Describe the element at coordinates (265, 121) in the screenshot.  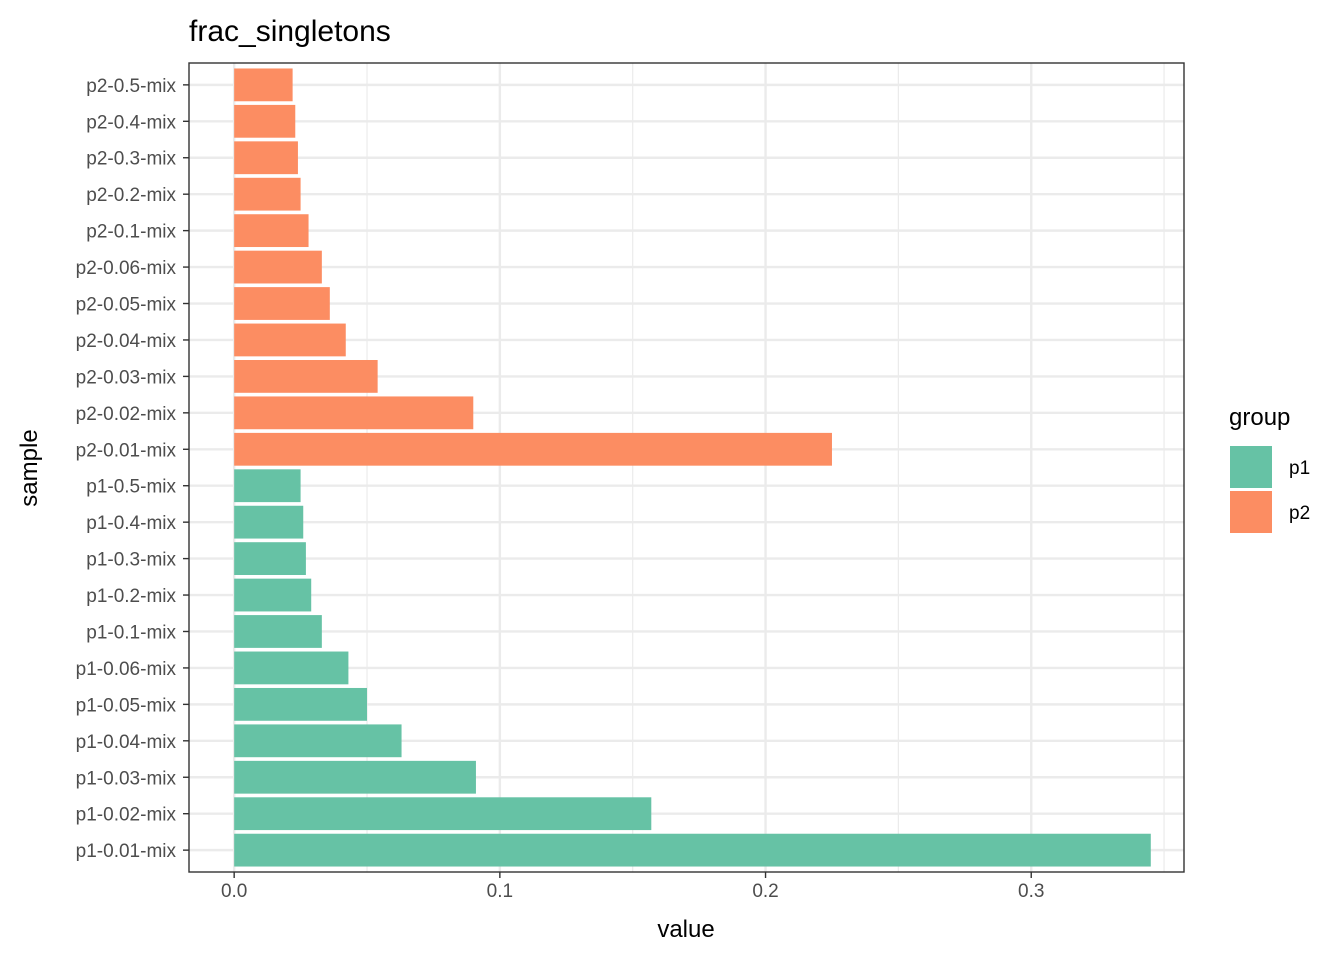
I see `bar-p2-0.4-mix` at that location.